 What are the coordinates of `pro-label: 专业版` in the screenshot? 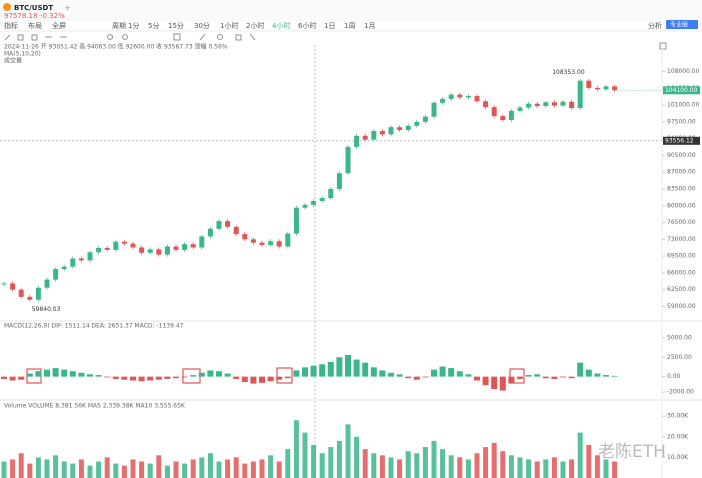 It's located at (679, 25).